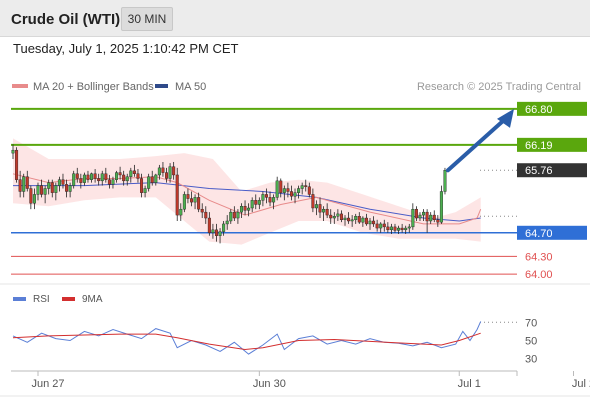 The width and height of the screenshot is (590, 400). What do you see at coordinates (552, 108) in the screenshot?
I see `resistance-badge` at bounding box center [552, 108].